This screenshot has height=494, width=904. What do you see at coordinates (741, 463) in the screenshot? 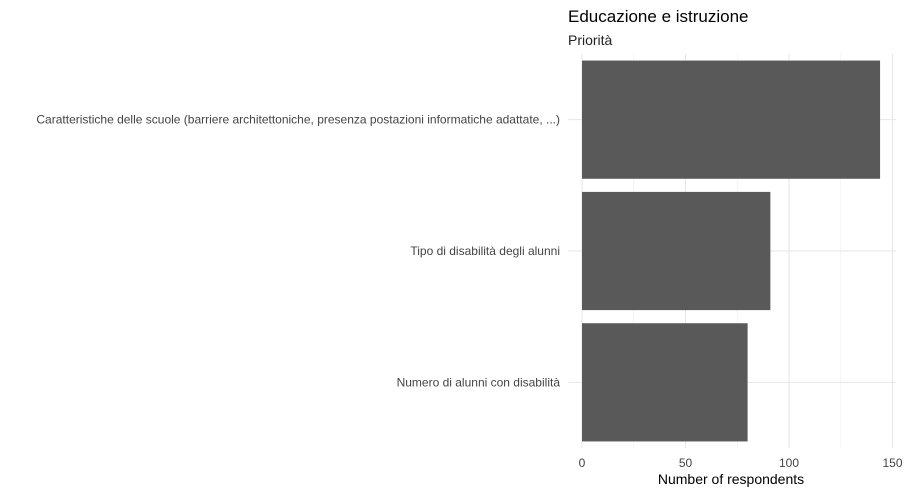
I see `x-tick-labels: 0 50 100 150` at bounding box center [741, 463].